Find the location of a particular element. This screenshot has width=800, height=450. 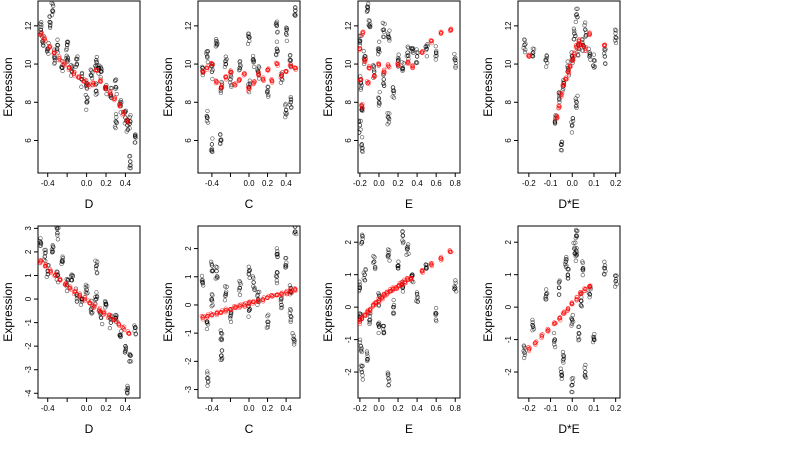

y-tick-label: -2 is located at coordinates (28, 346).